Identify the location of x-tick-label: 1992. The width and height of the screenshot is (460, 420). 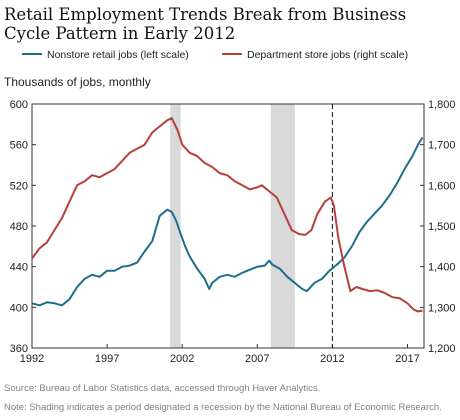
(32, 359).